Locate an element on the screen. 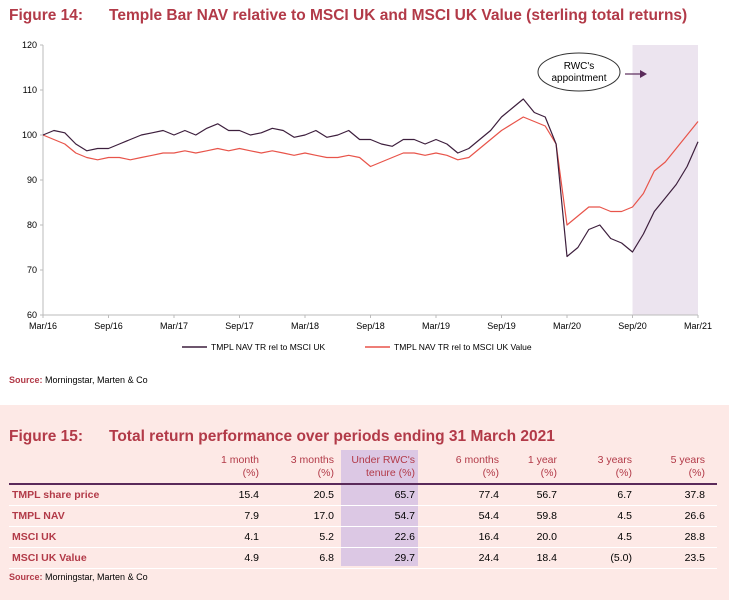 This screenshot has width=729, height=600. table-cell: 28.8 is located at coordinates (694, 537).